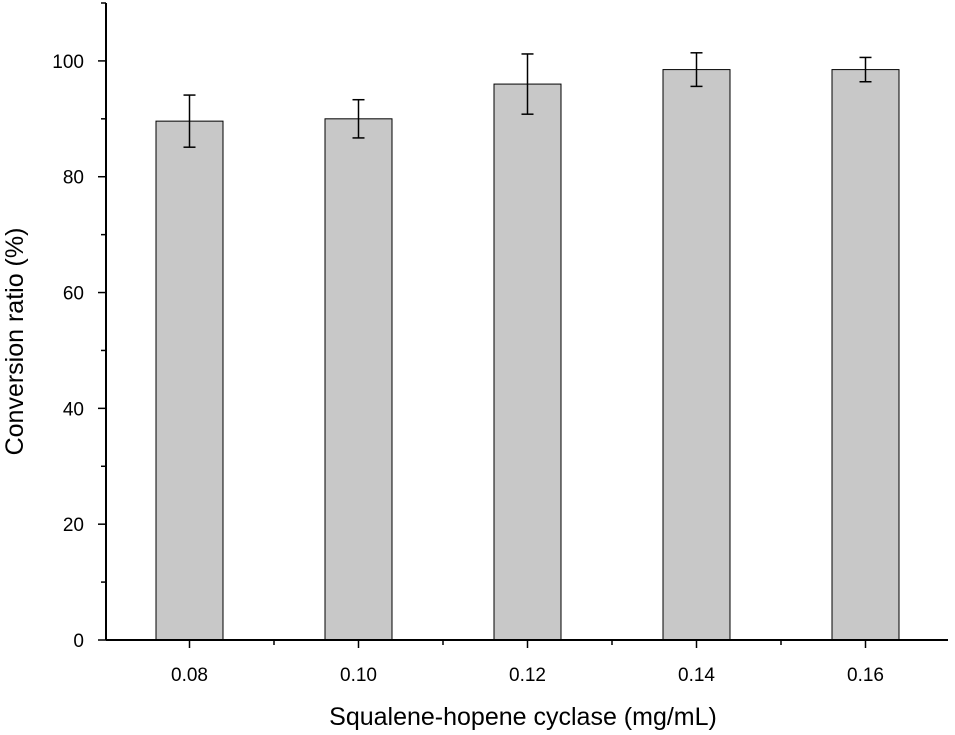  Describe the element at coordinates (865, 675) in the screenshot. I see `x-tick-label: 0.16` at that location.